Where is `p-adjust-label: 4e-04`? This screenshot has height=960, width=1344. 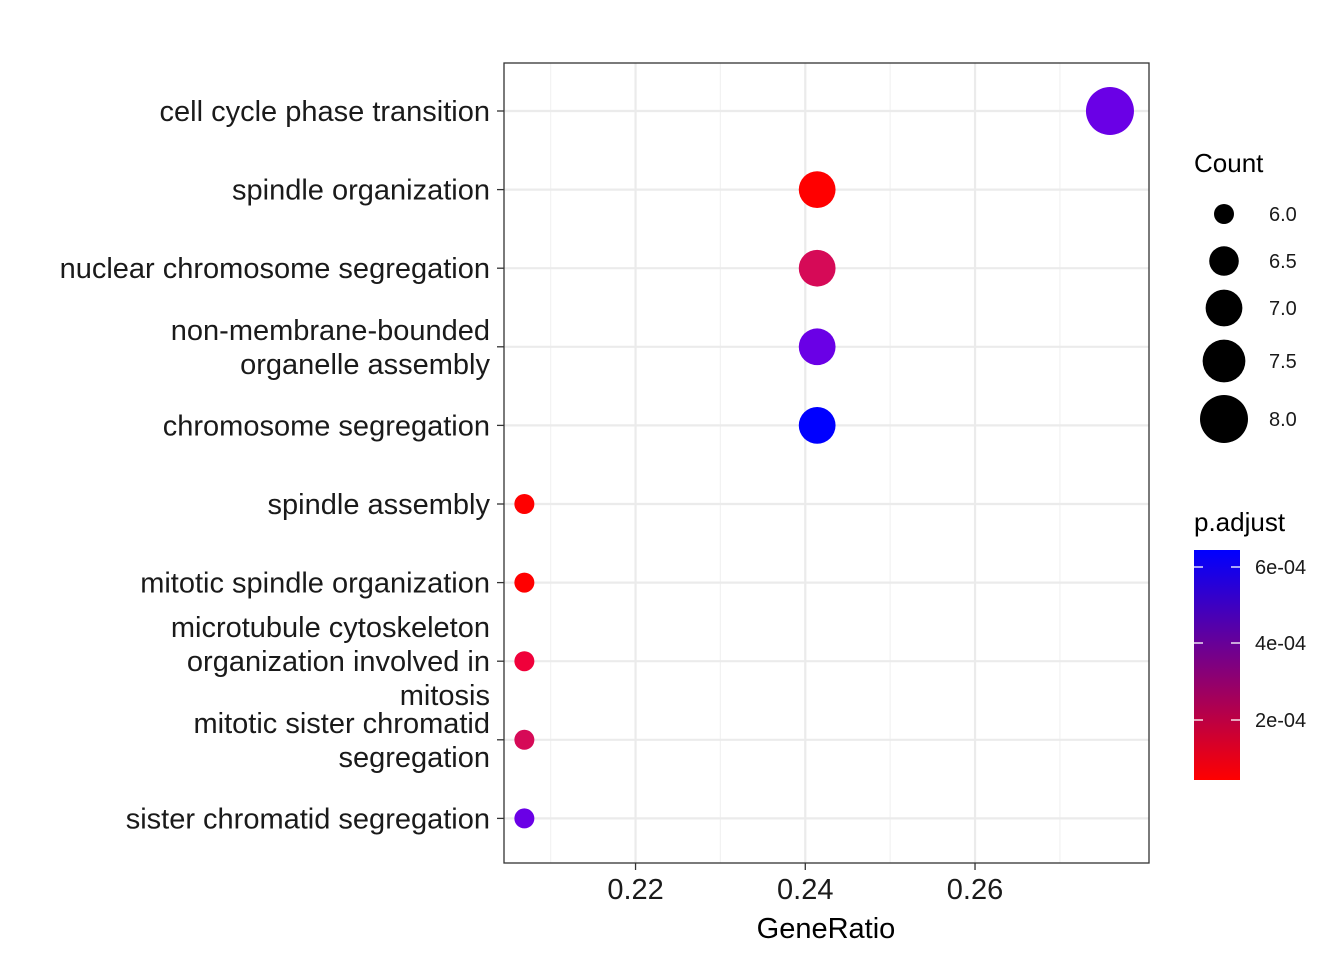
p-adjust-label: 4e-04 is located at coordinates (1280, 644).